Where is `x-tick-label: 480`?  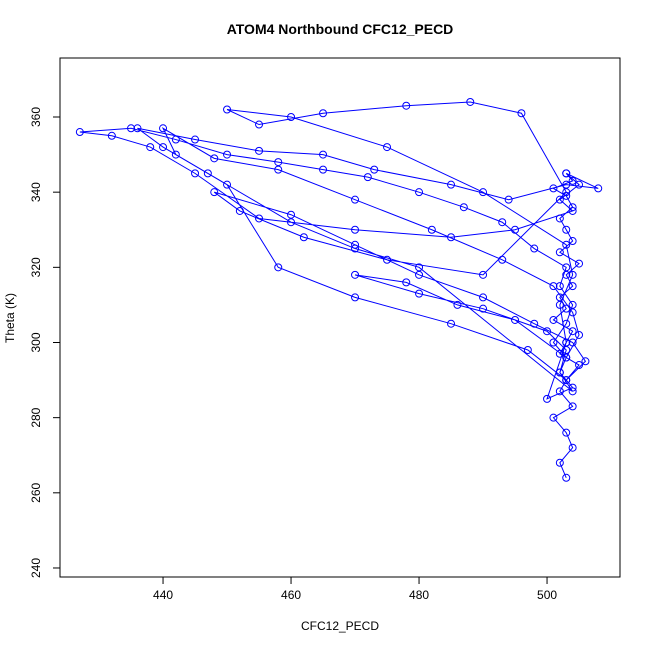 x-tick-label: 480 is located at coordinates (419, 595).